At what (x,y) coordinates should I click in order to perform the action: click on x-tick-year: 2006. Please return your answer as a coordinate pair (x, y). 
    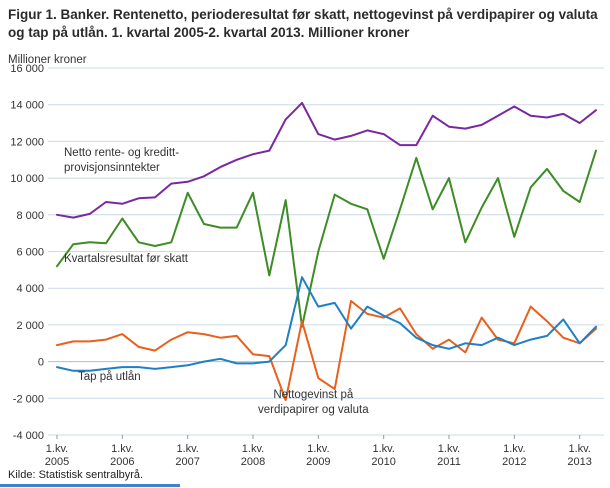
    Looking at the image, I should click on (122, 461).